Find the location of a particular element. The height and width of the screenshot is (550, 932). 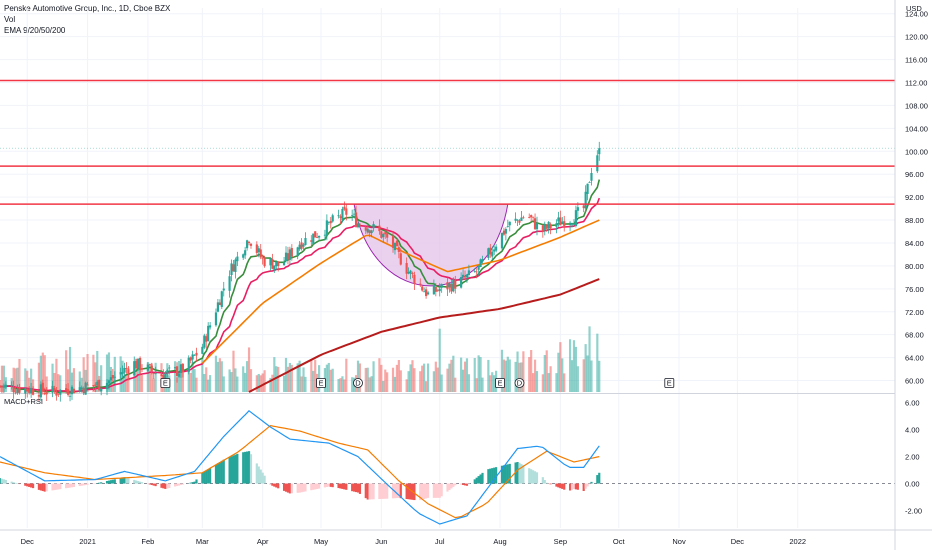

price-tick-label: 80.00 is located at coordinates (914, 266).